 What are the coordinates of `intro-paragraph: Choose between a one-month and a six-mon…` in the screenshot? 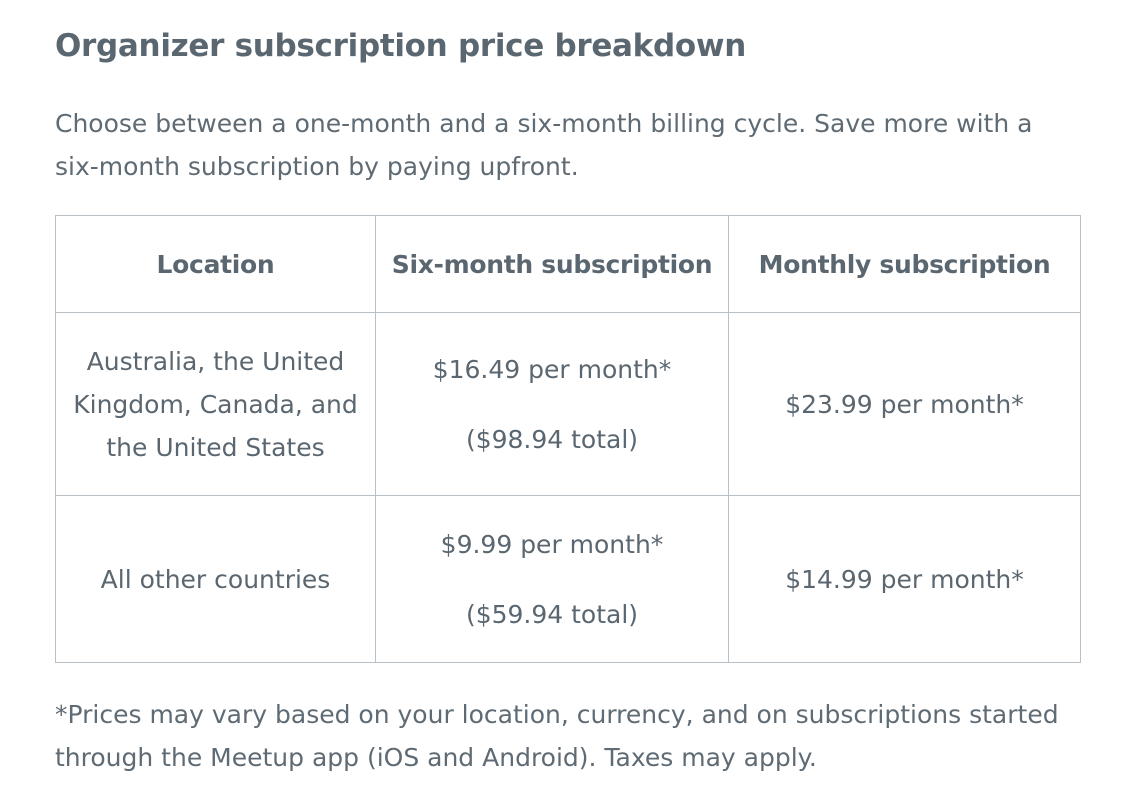 It's located at (544, 145).